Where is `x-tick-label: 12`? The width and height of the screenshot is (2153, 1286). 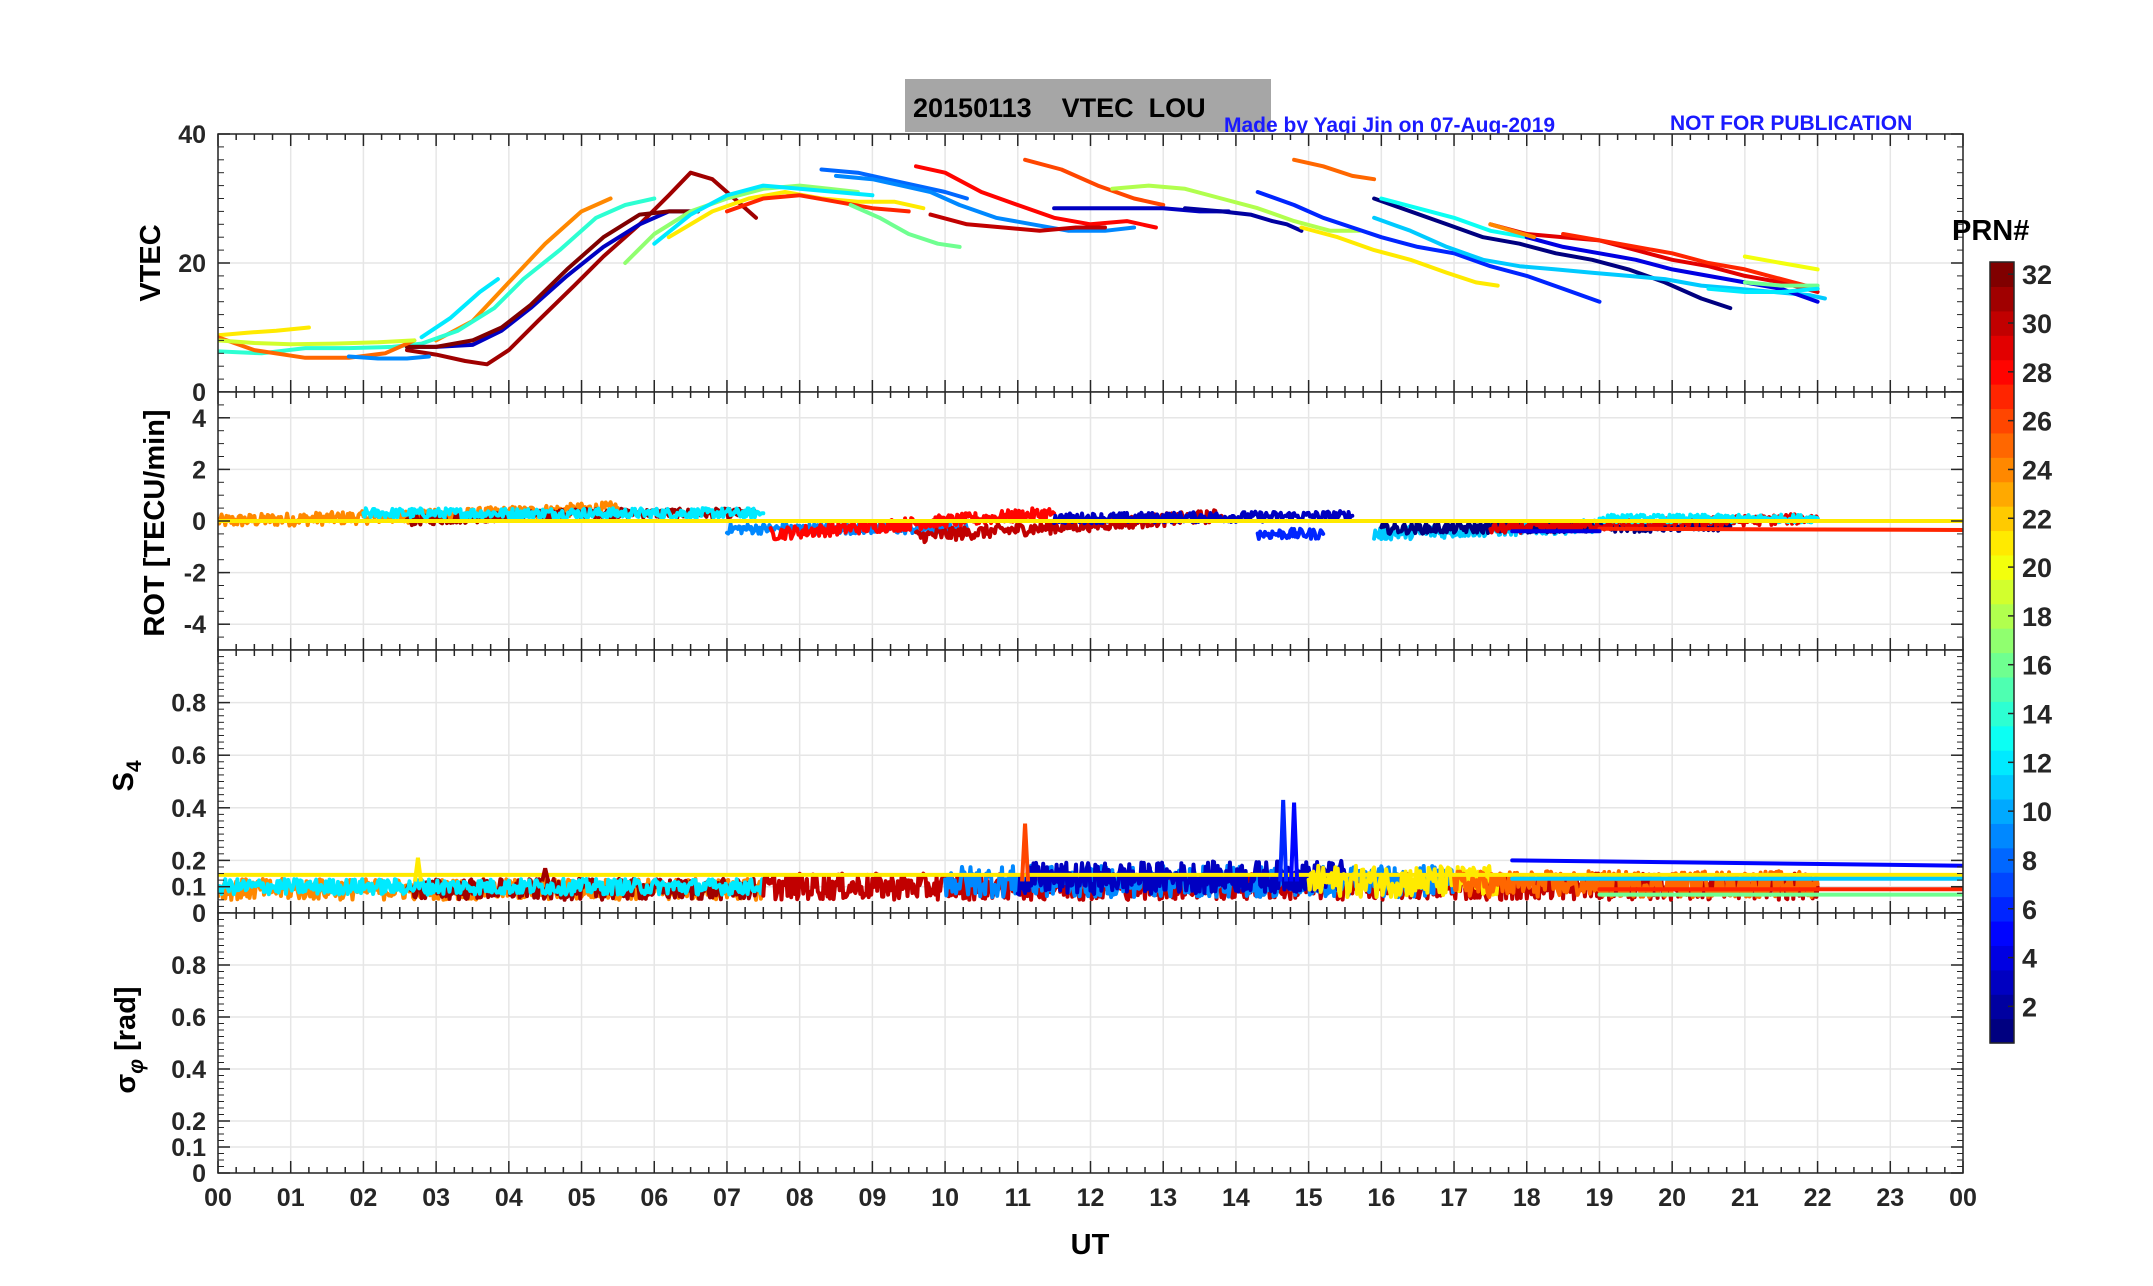 x-tick-label: 12 is located at coordinates (1091, 1198).